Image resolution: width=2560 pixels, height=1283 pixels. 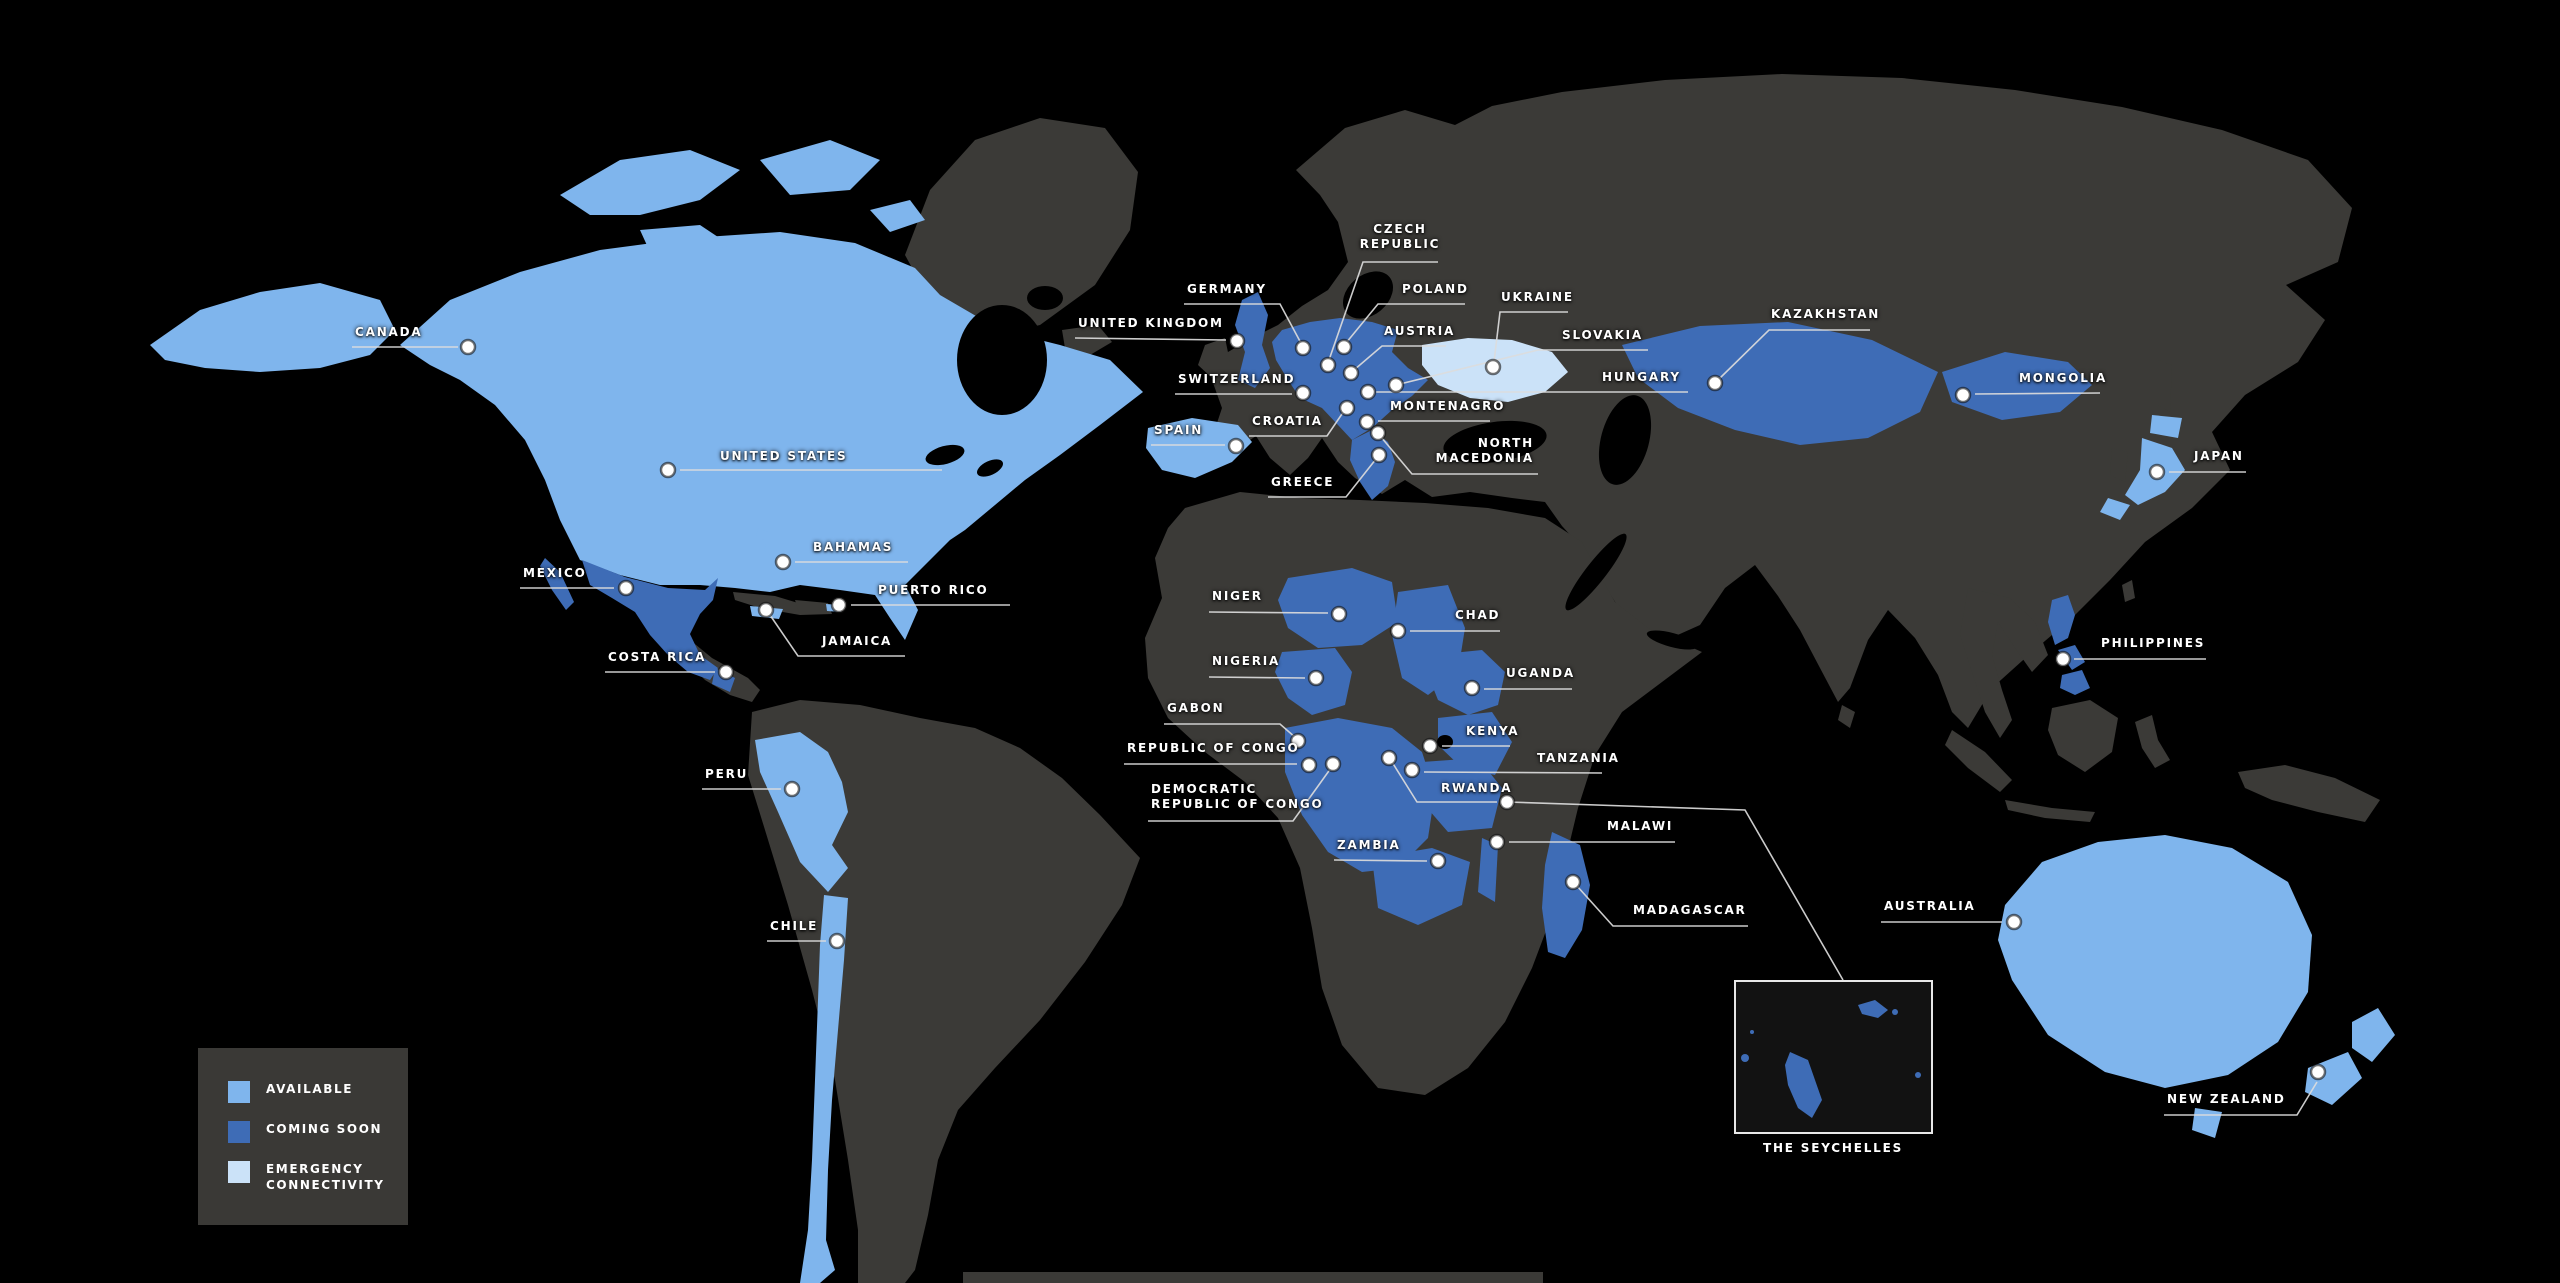 What do you see at coordinates (1438, 861) in the screenshot?
I see `location-dot-zambia` at bounding box center [1438, 861].